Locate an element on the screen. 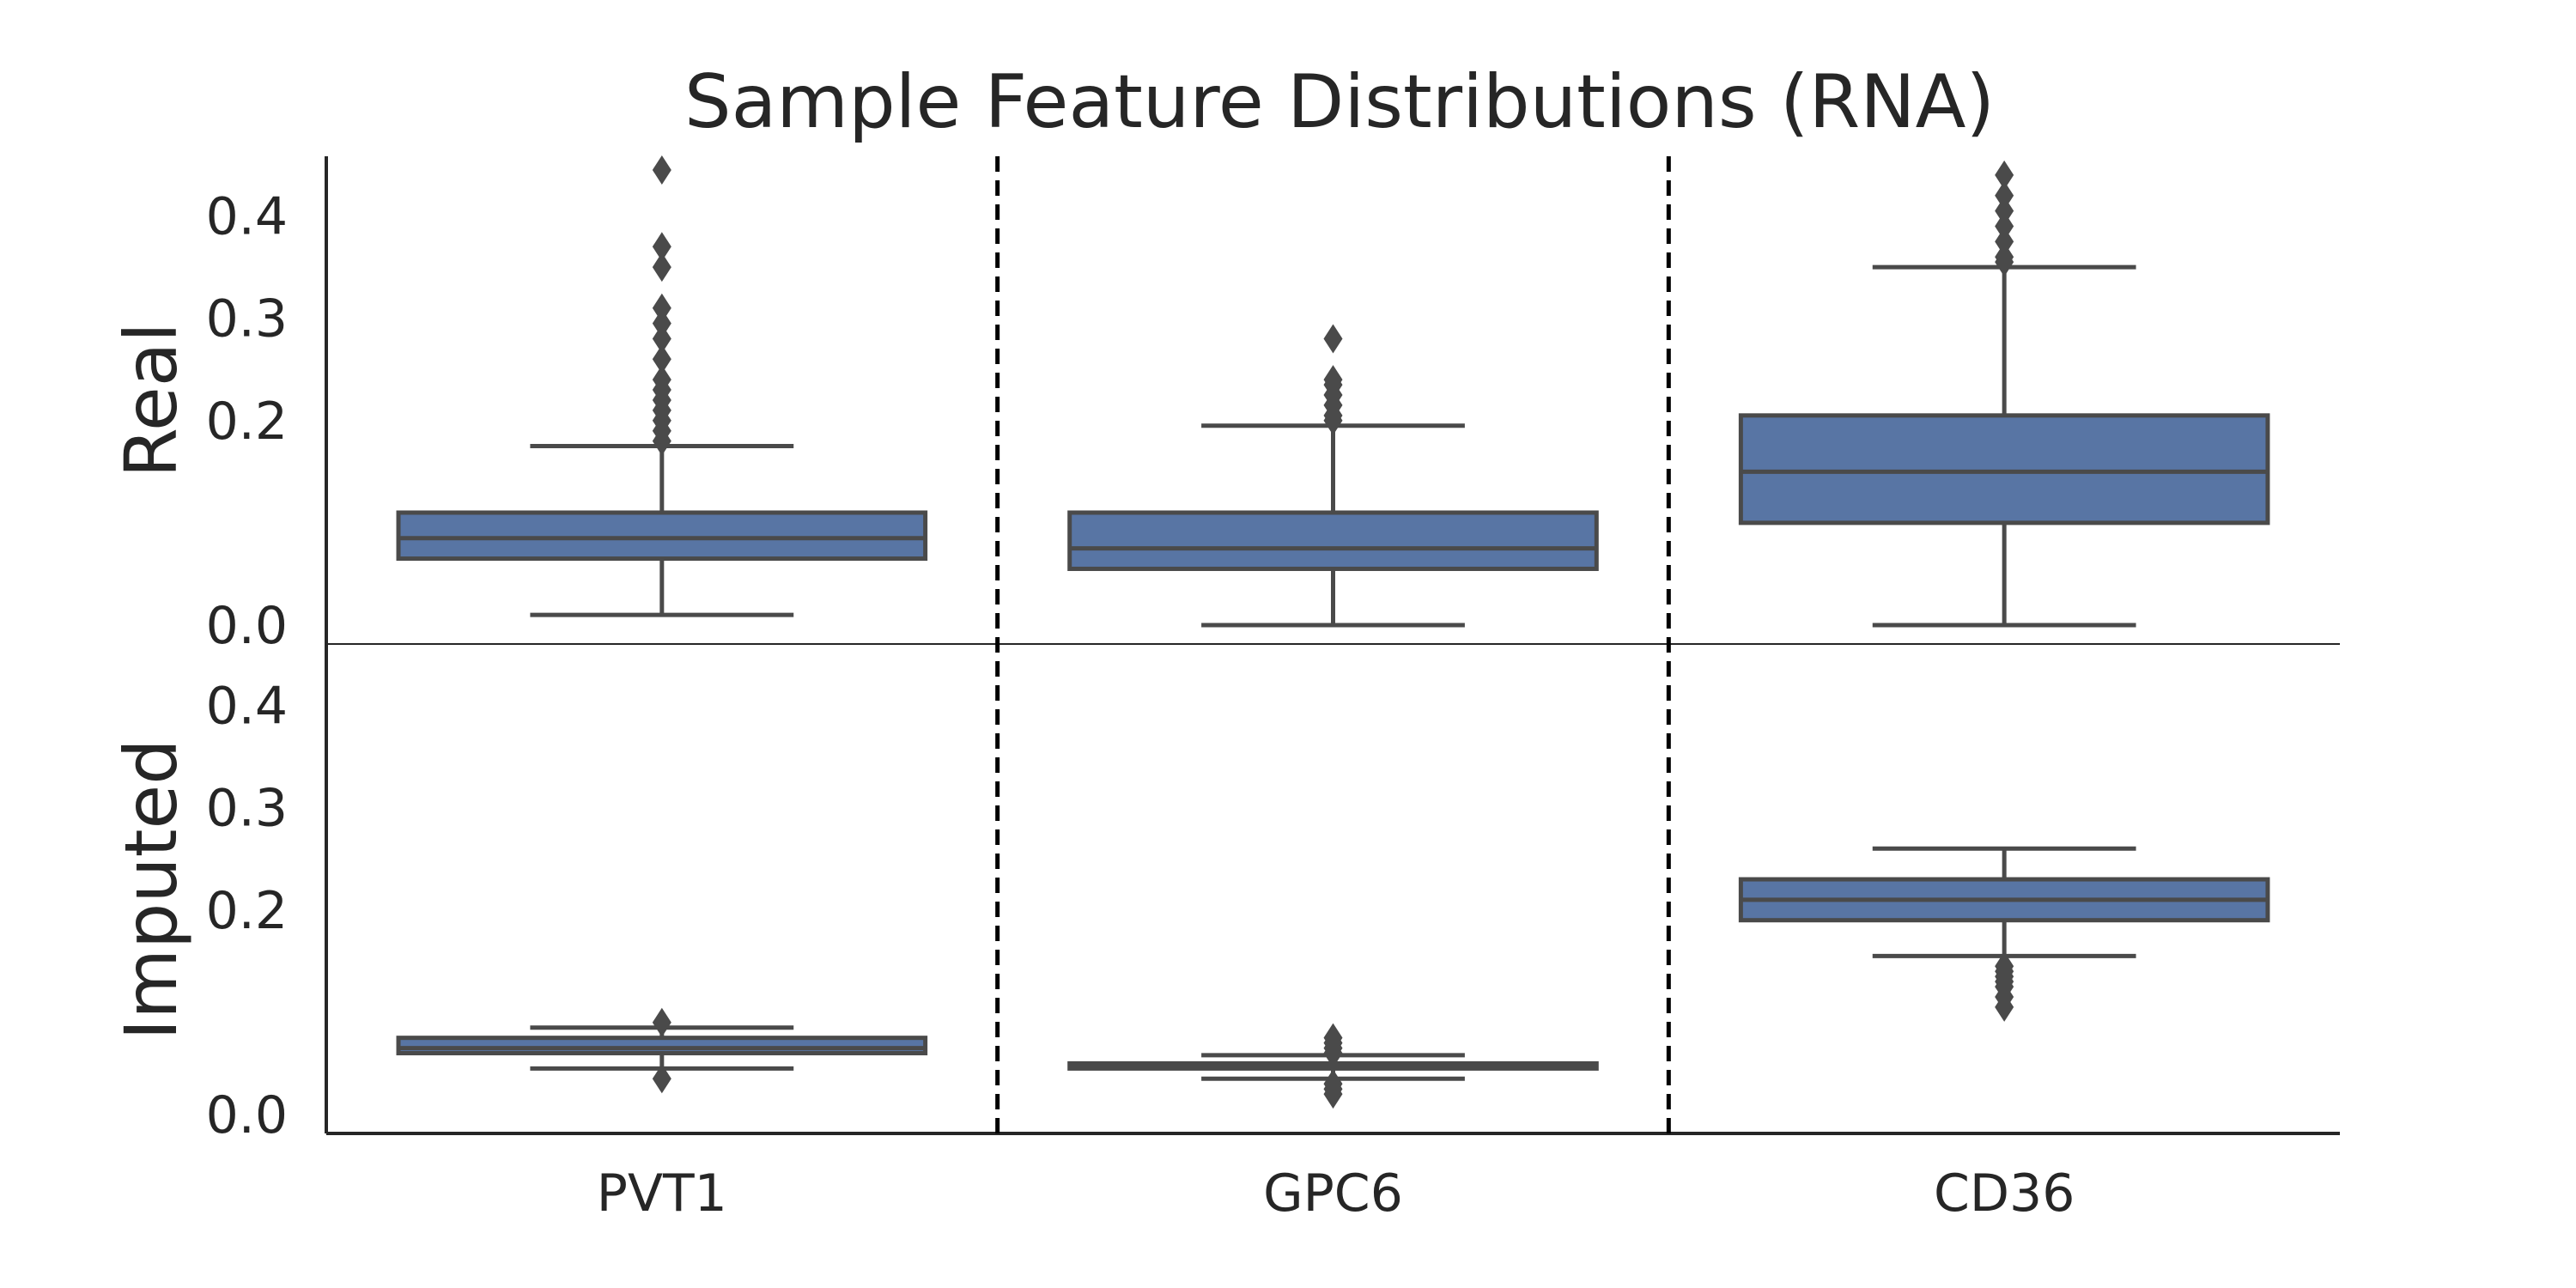  x-tick-label-pvt1: PVT1 is located at coordinates (662, 1193).